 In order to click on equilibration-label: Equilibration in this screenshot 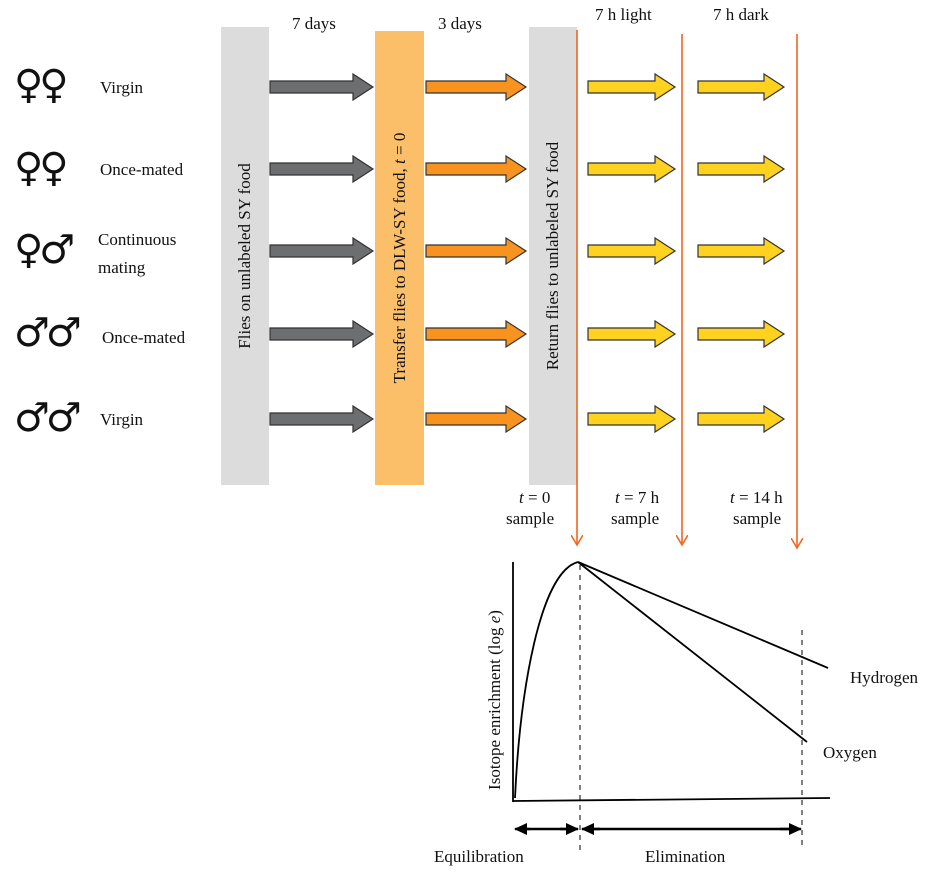, I will do `click(479, 856)`.